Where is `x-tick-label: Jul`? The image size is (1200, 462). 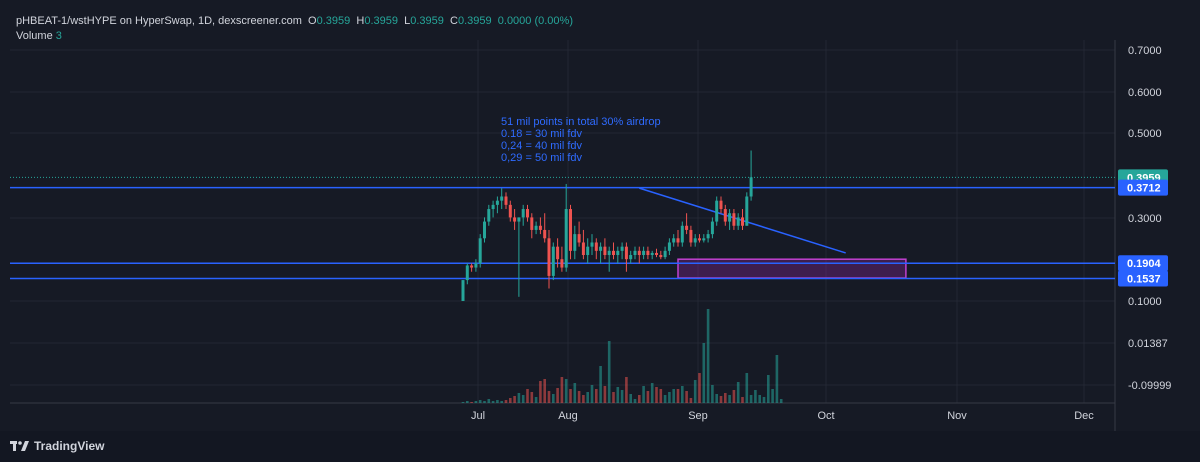 x-tick-label: Jul is located at coordinates (478, 416).